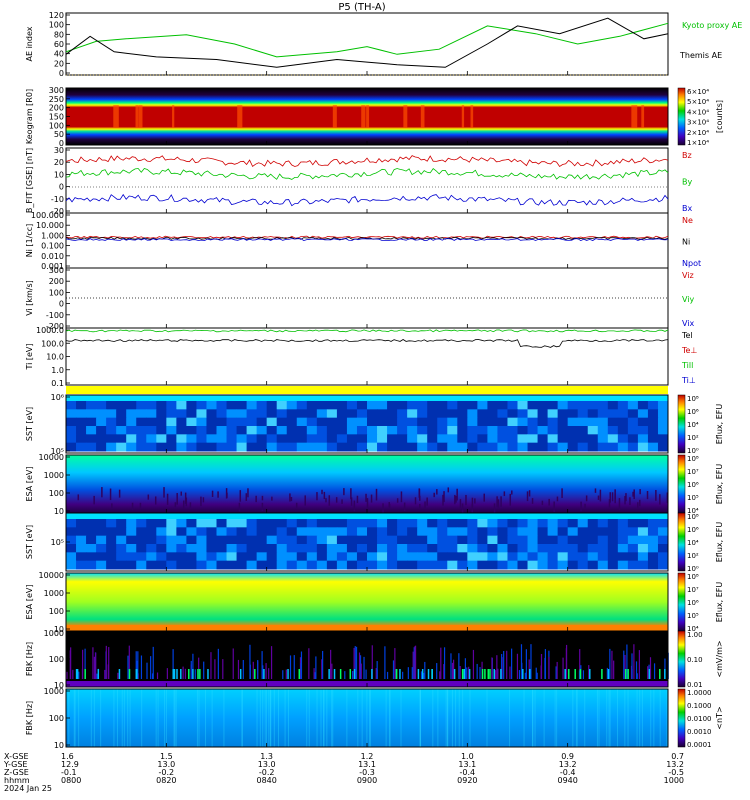  What do you see at coordinates (69, 772) in the screenshot?
I see `x-tick-zgse: -0.1` at bounding box center [69, 772].